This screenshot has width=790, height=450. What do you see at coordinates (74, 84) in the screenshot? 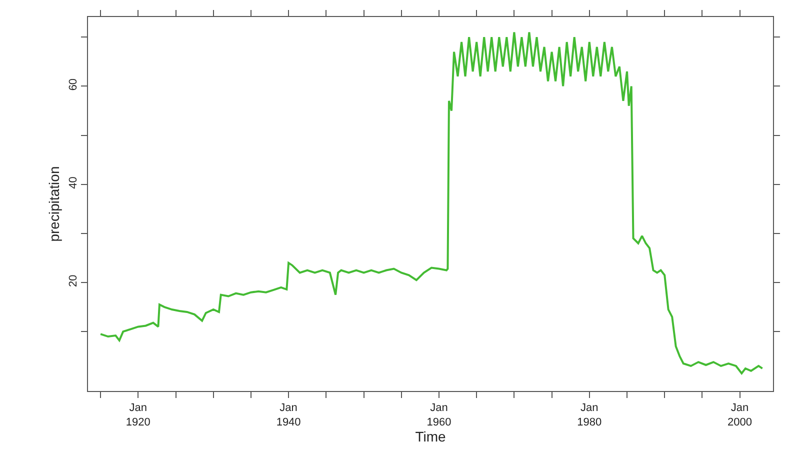
I see `y-tick-label: 60` at bounding box center [74, 84].